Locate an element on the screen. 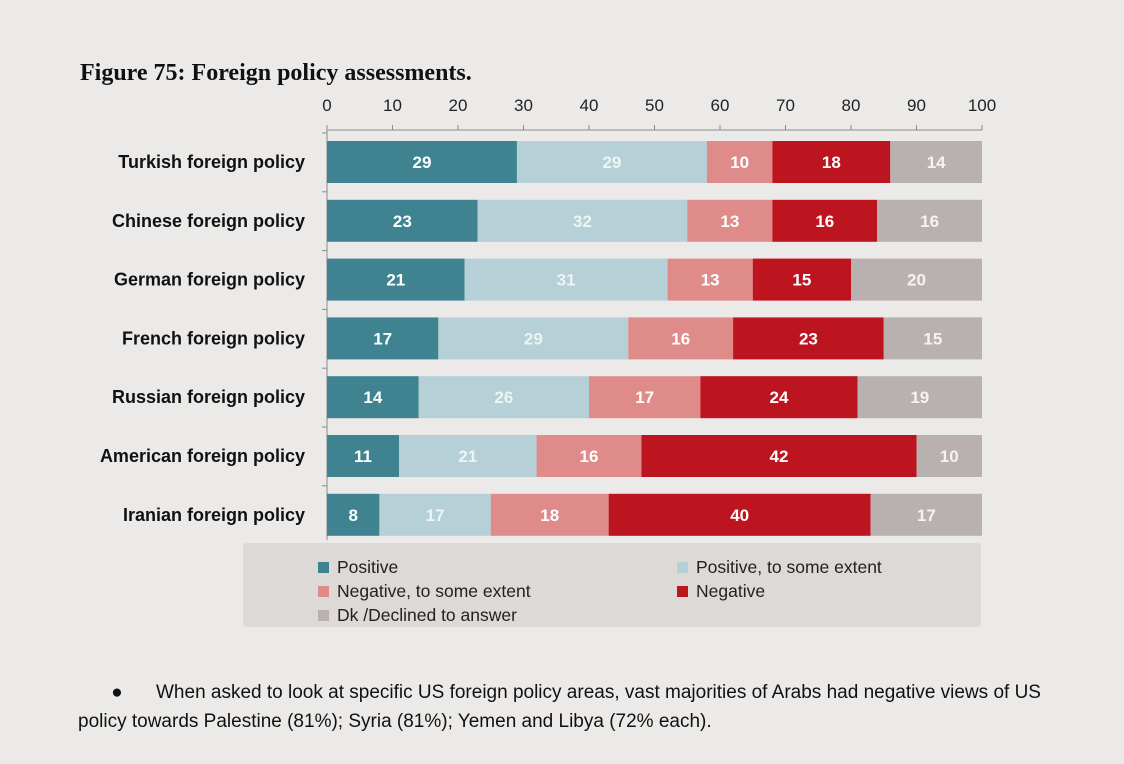 The image size is (1124, 764). bar-value-label: 11 is located at coordinates (363, 456).